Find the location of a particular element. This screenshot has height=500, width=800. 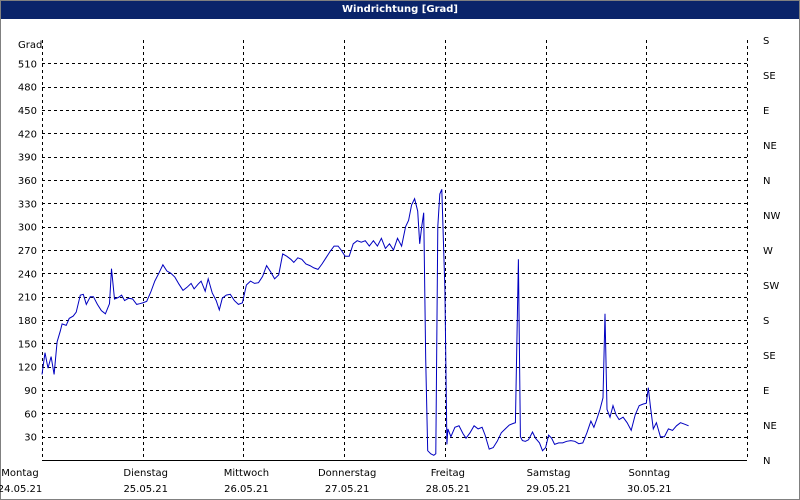

y-tick-label: 270 is located at coordinates (27, 251).